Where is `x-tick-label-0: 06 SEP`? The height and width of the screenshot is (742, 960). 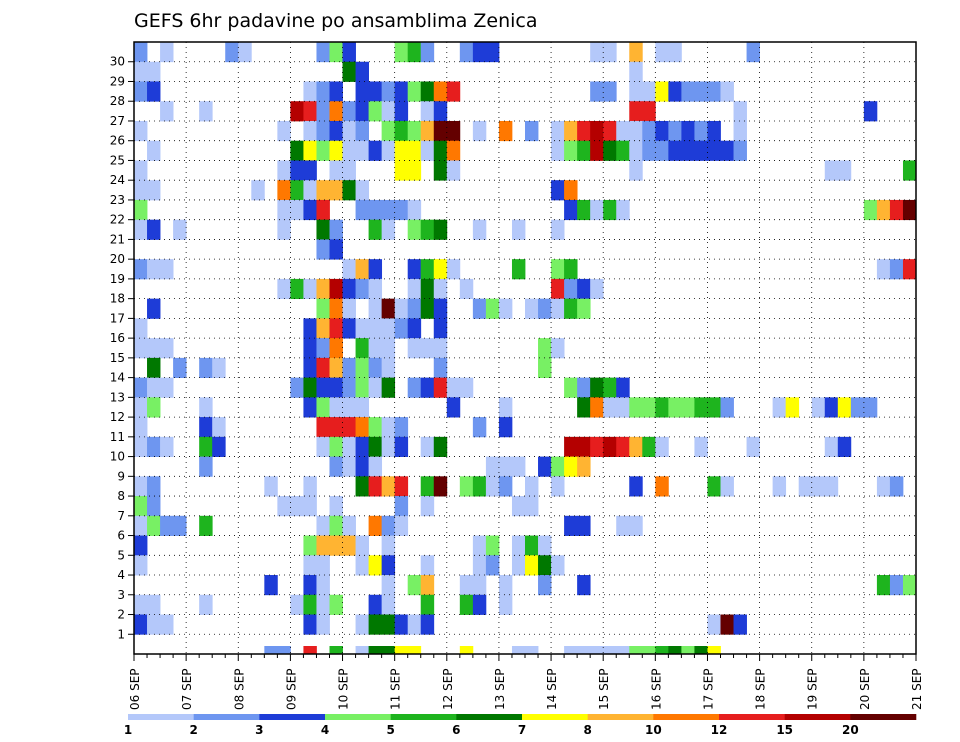 x-tick-label-0: 06 SEP is located at coordinates (135, 689).